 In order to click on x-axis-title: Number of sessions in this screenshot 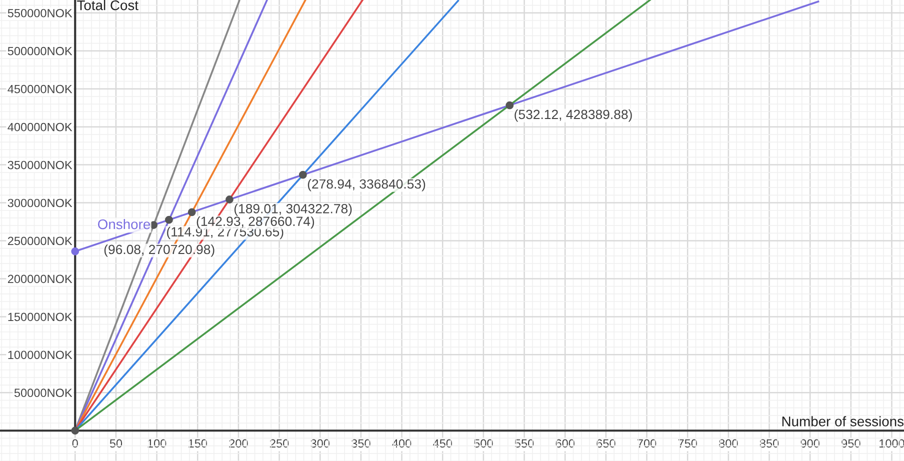, I will do `click(843, 421)`.